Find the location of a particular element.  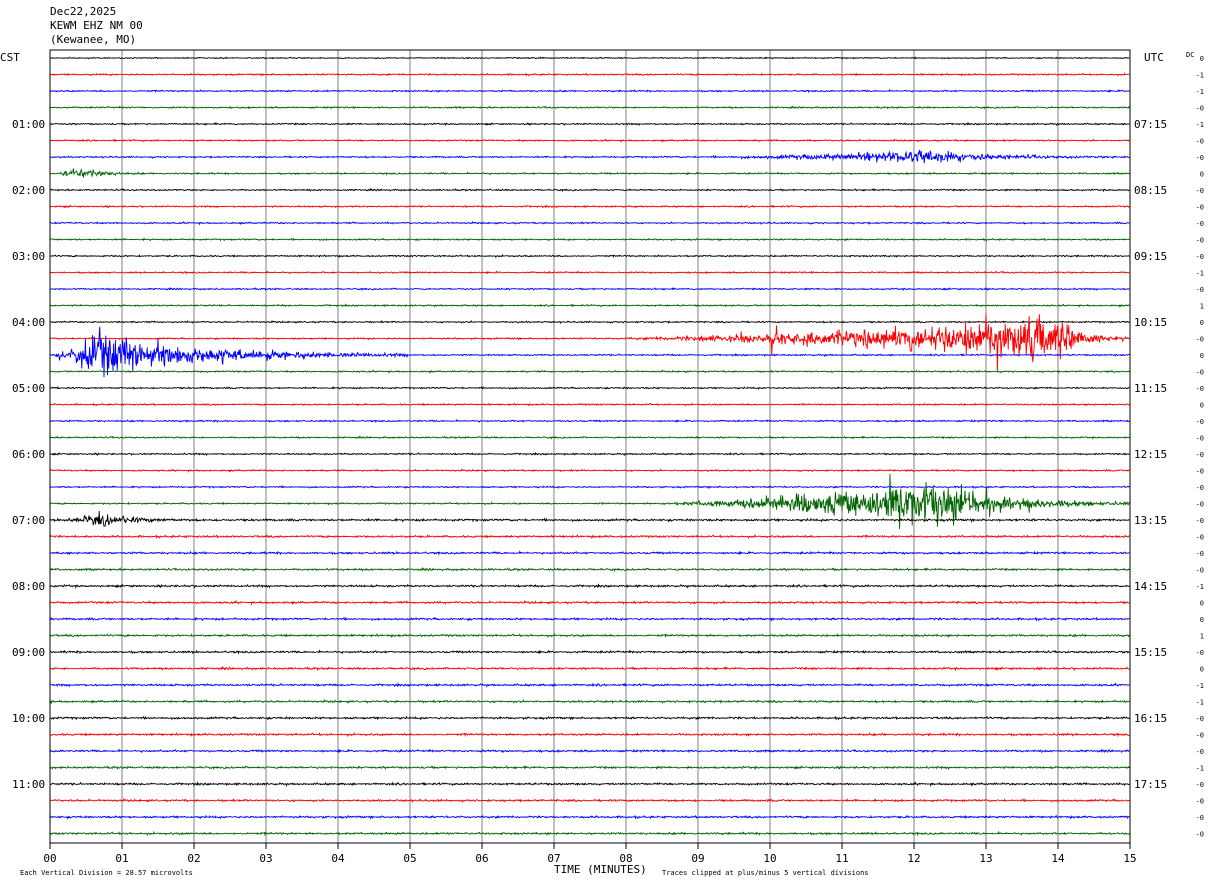

x-tick-label: 05 is located at coordinates (409, 858).